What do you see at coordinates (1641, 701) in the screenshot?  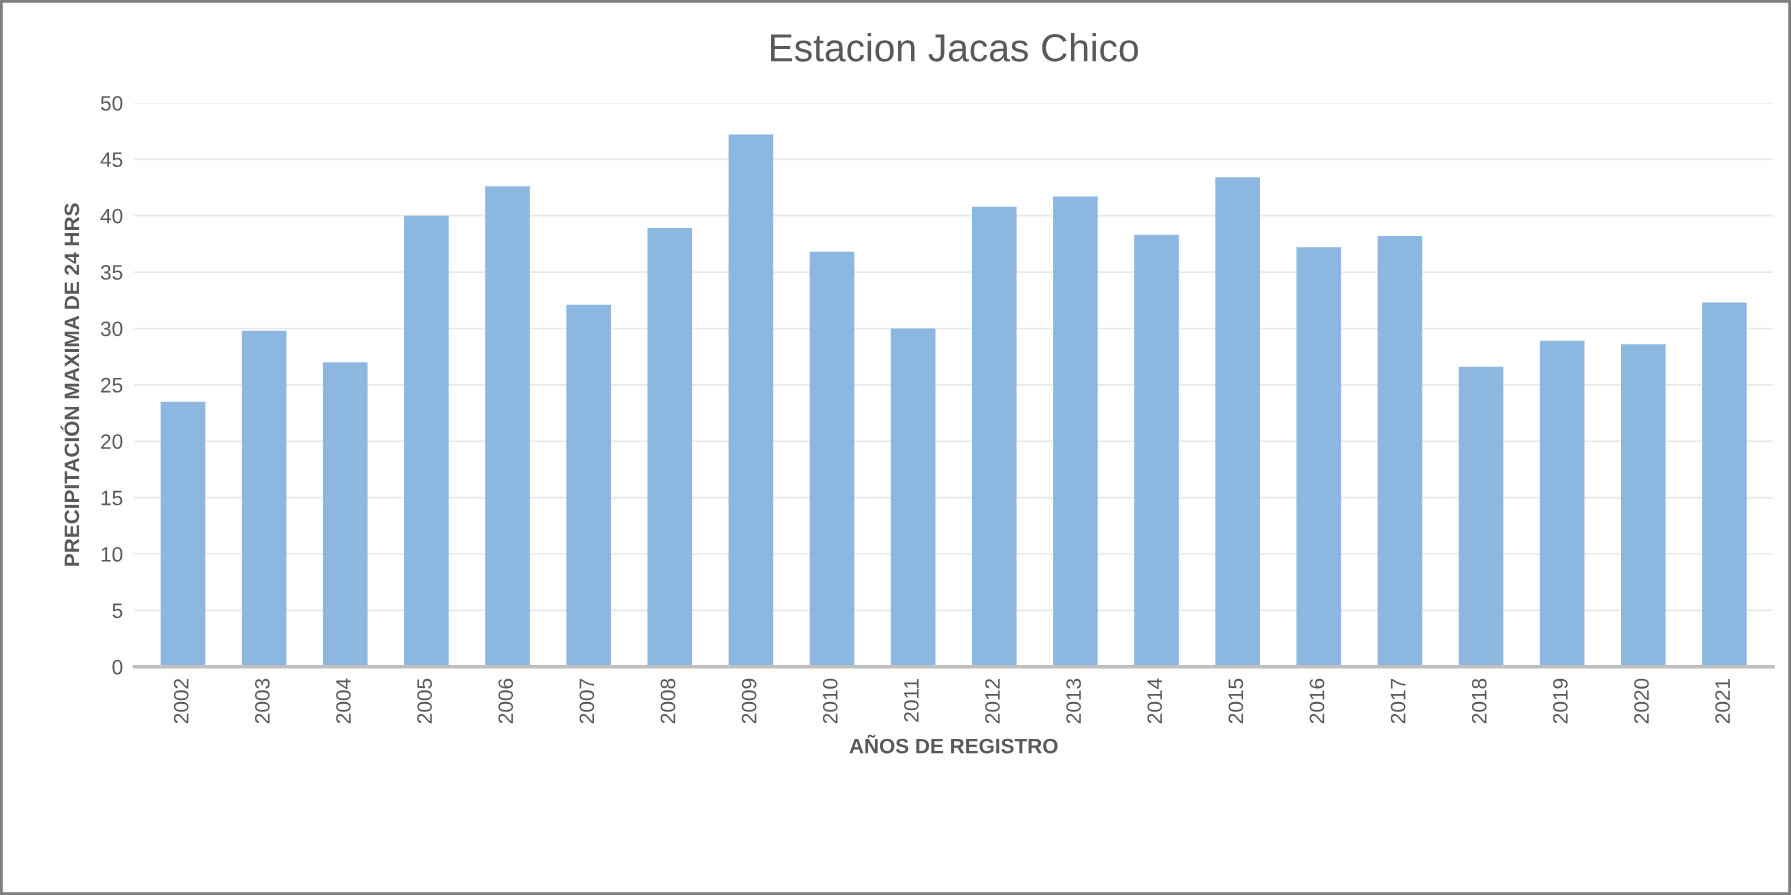 I see `x-tick-label: 2020` at bounding box center [1641, 701].